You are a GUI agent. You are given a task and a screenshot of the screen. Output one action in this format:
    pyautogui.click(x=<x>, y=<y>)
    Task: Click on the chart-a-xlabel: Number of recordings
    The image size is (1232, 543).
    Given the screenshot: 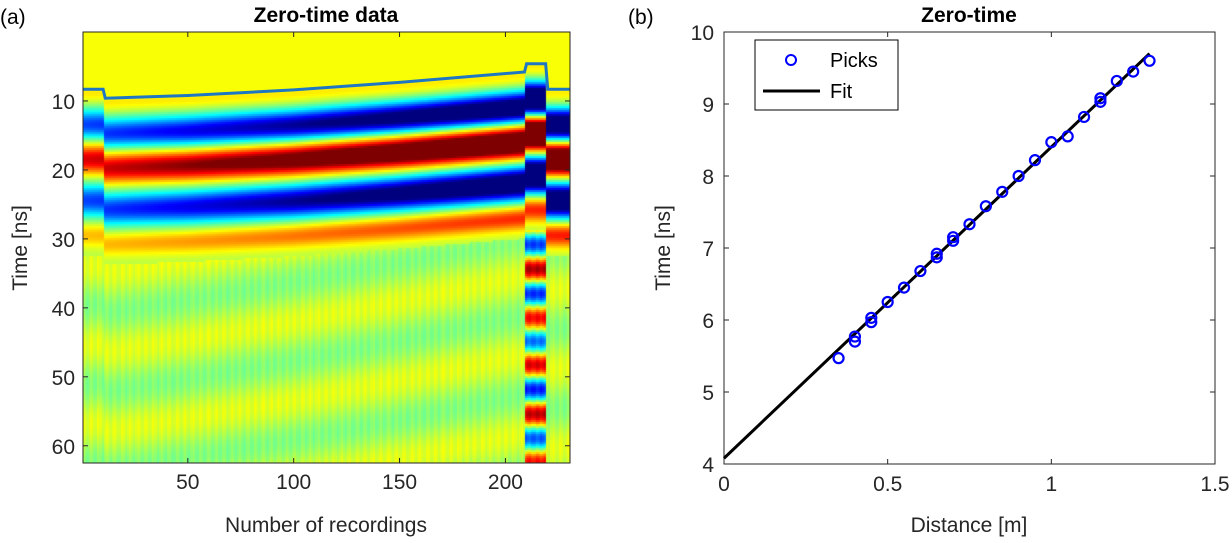 What is the action you would take?
    pyautogui.click(x=326, y=525)
    